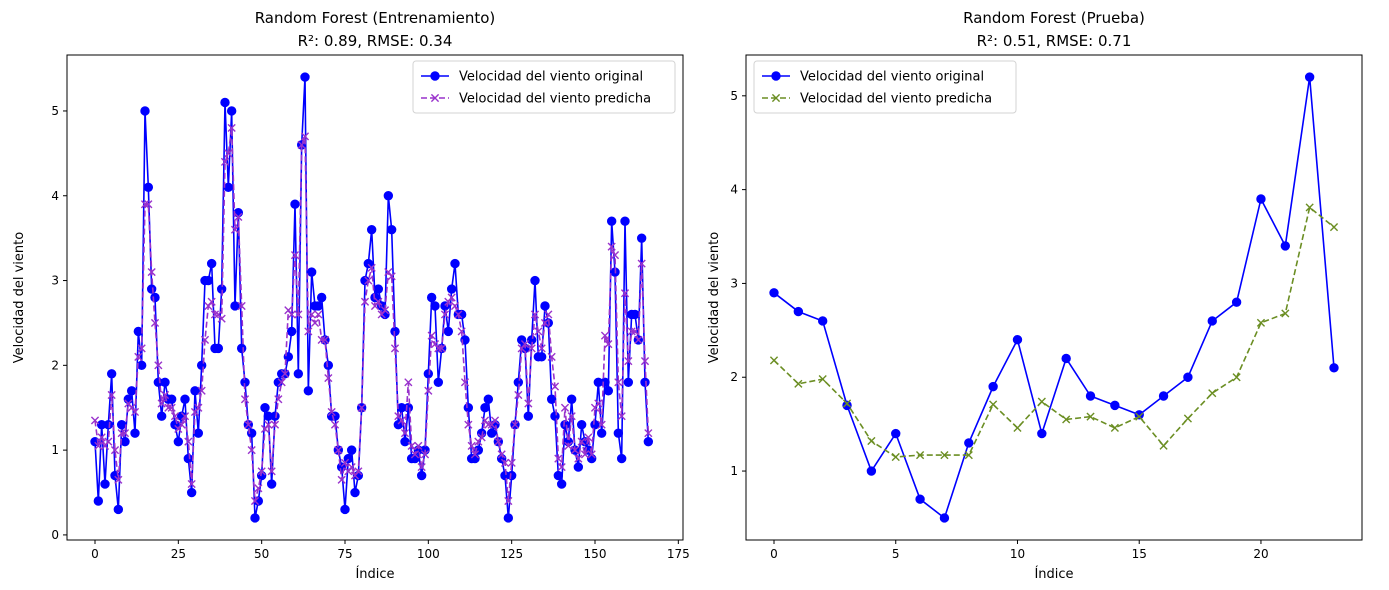 This screenshot has width=1389, height=590. Describe the element at coordinates (532, 77) in the screenshot. I see `legend-entry: Velocidad del viento original` at that location.